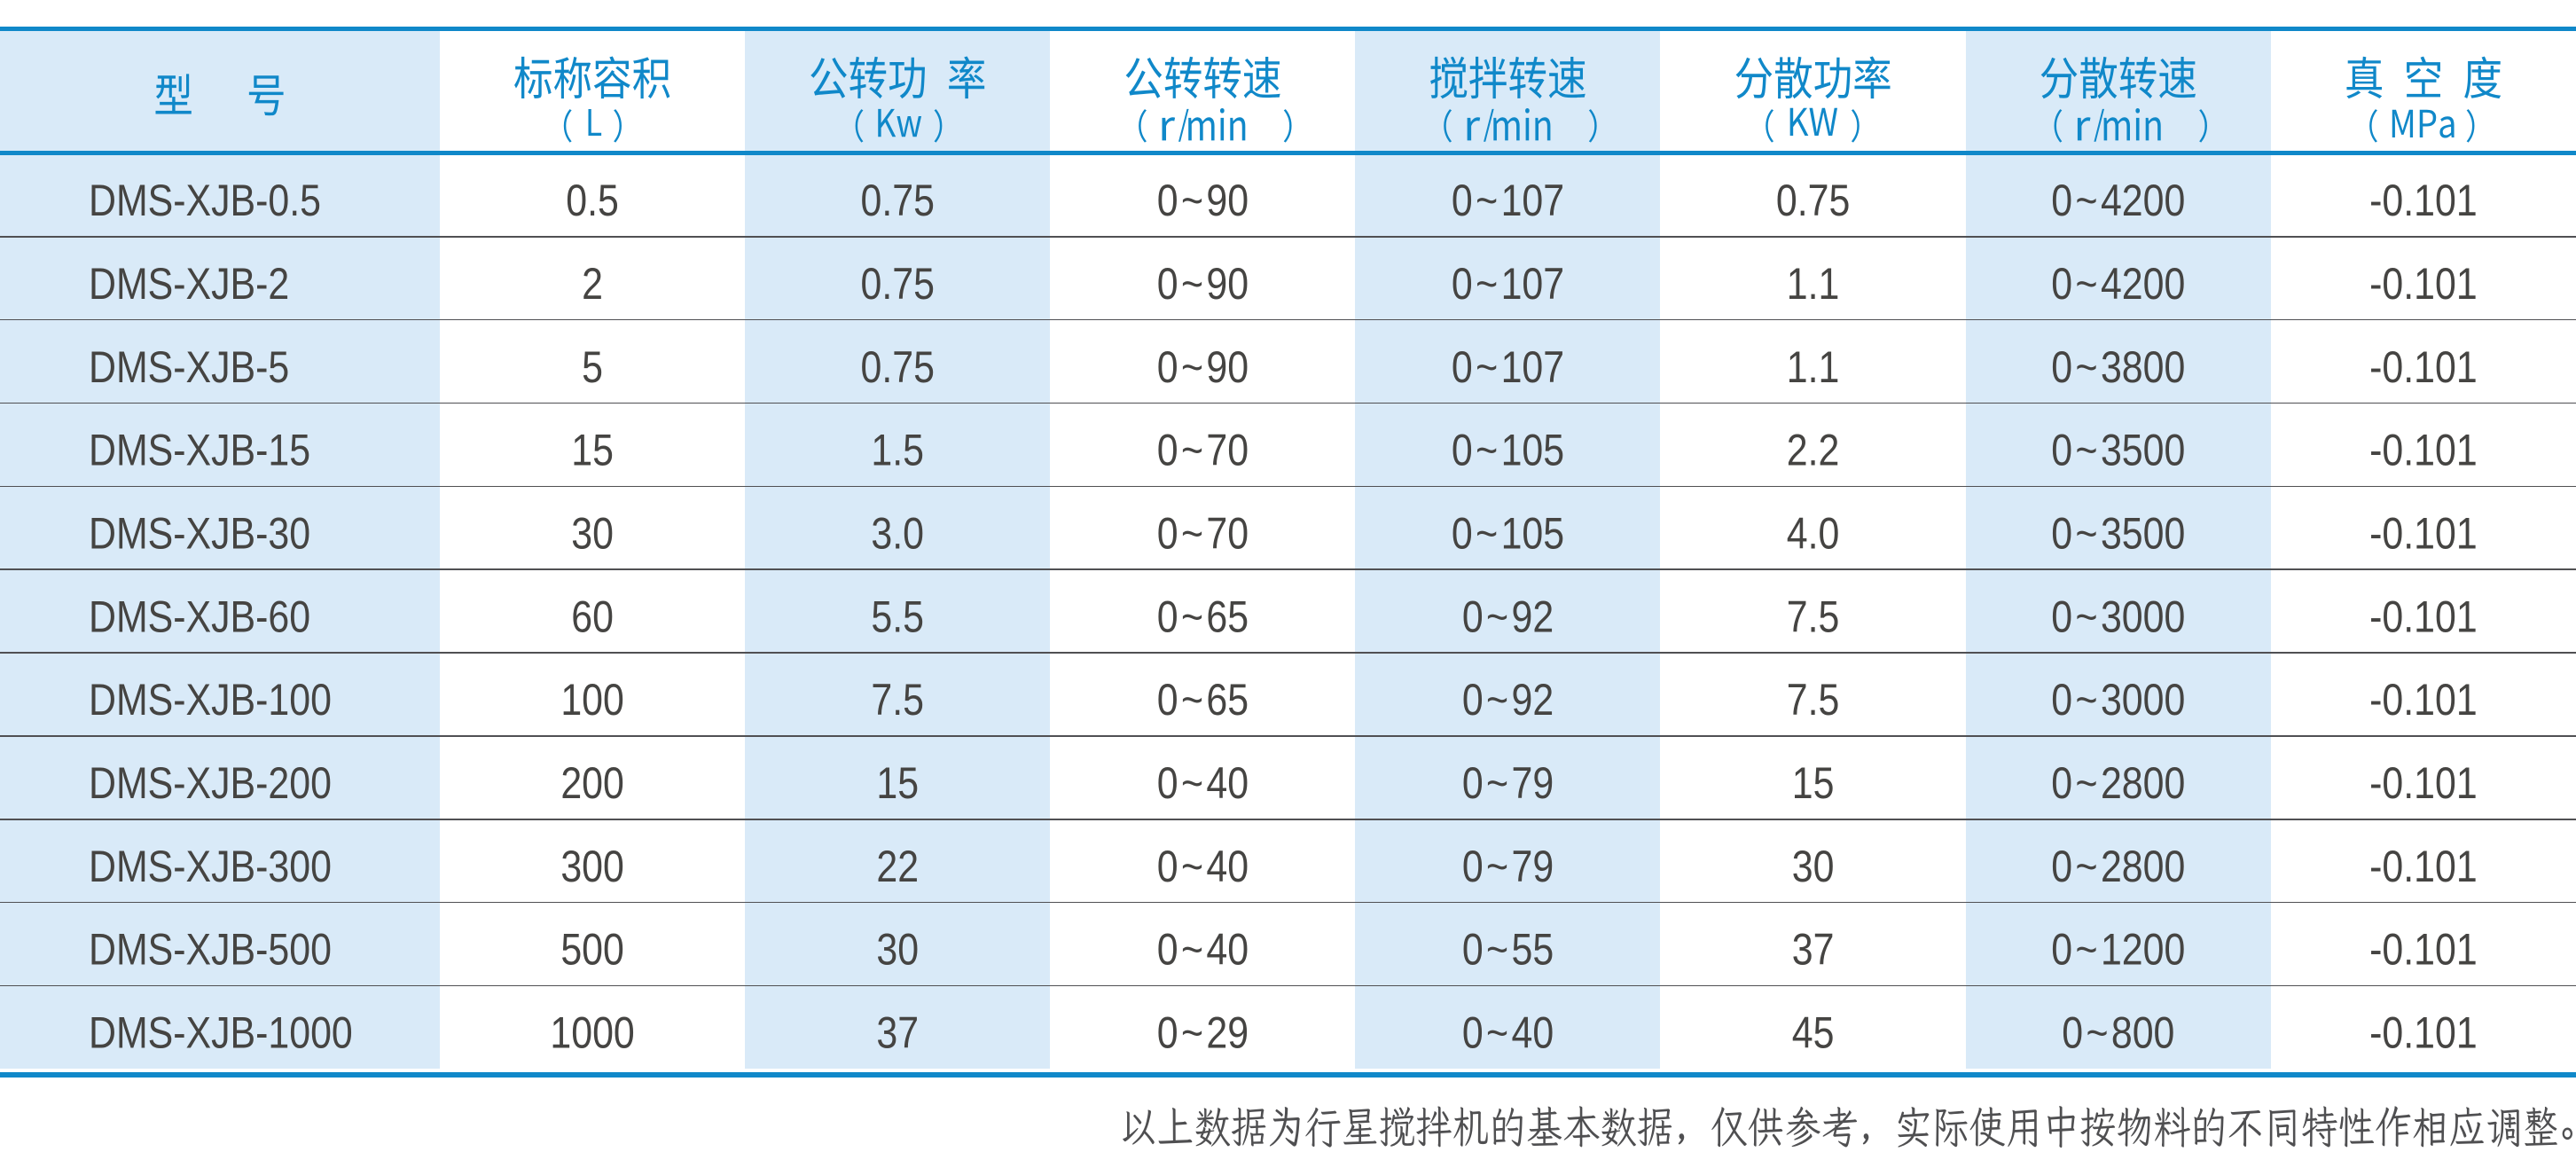 The height and width of the screenshot is (1152, 2576). I want to click on svg-text: 45, so click(1813, 1032).